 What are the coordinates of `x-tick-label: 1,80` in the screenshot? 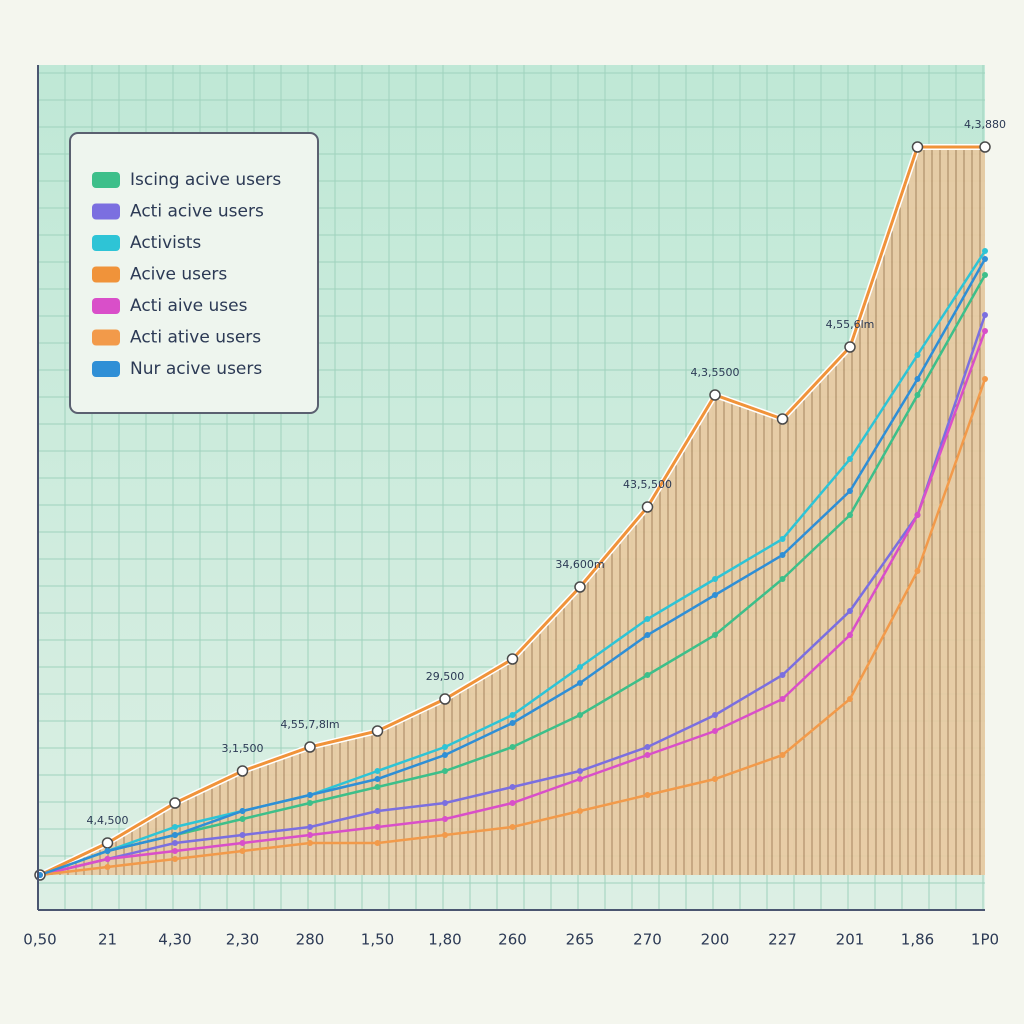 It's located at (444, 940).